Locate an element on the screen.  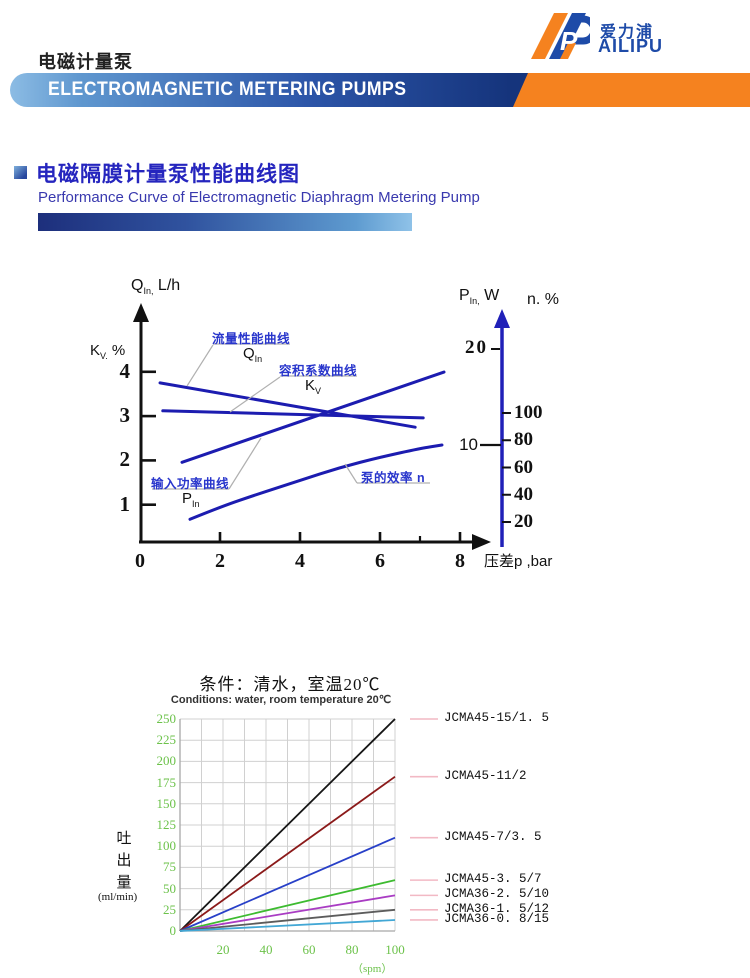
callout-power-curve: 输入功率曲线 is located at coordinates (190, 484).